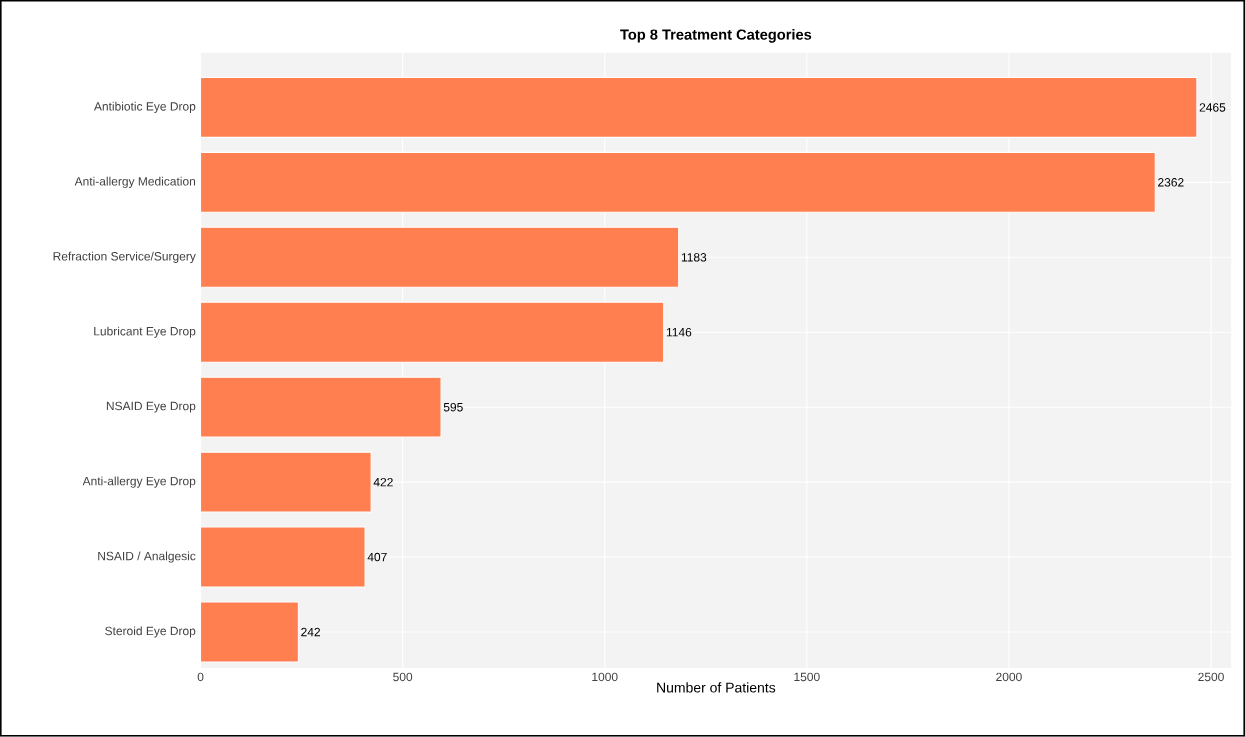  I want to click on x-tick-label: 500, so click(403, 677).